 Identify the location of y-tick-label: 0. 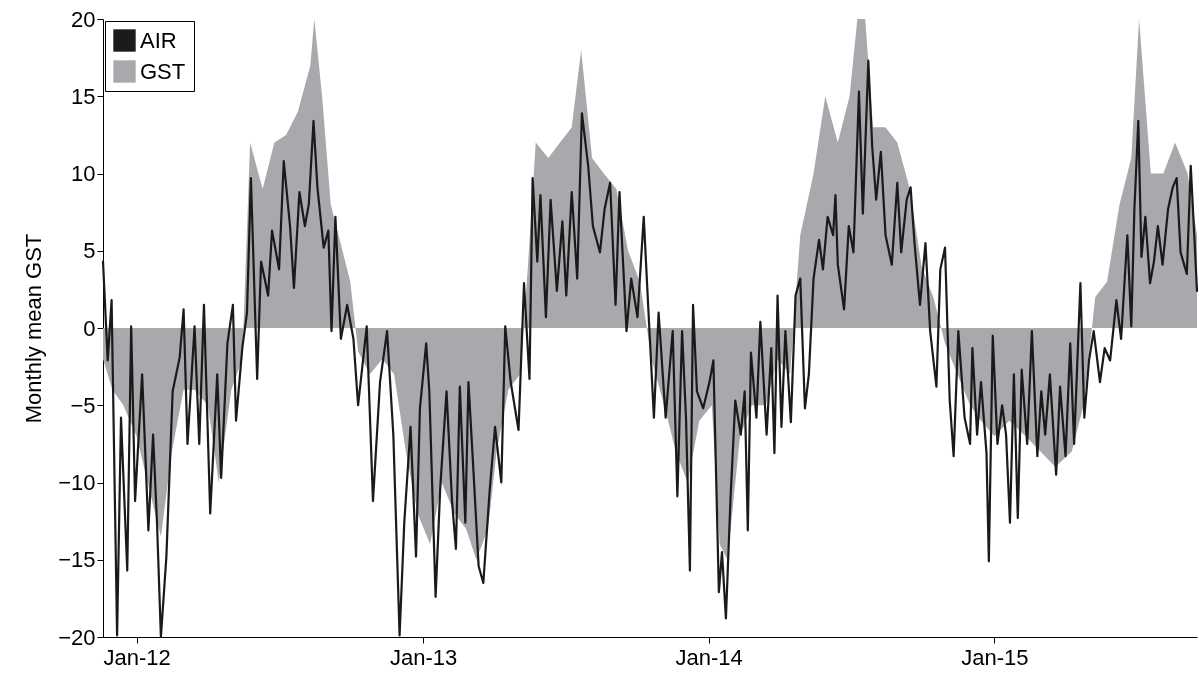
(89, 328).